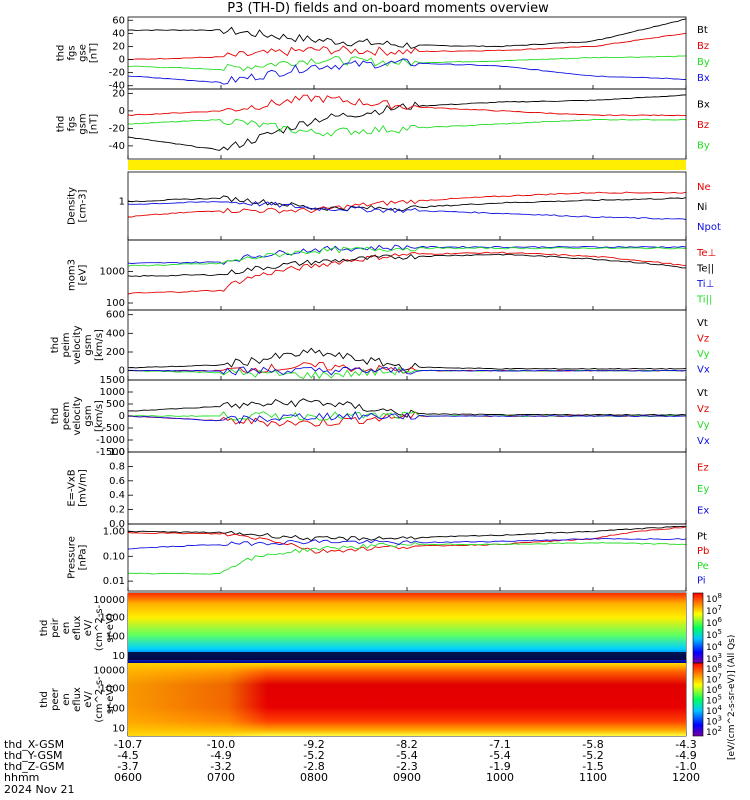  I want to click on ylabel-line: peer, so click(55, 699).